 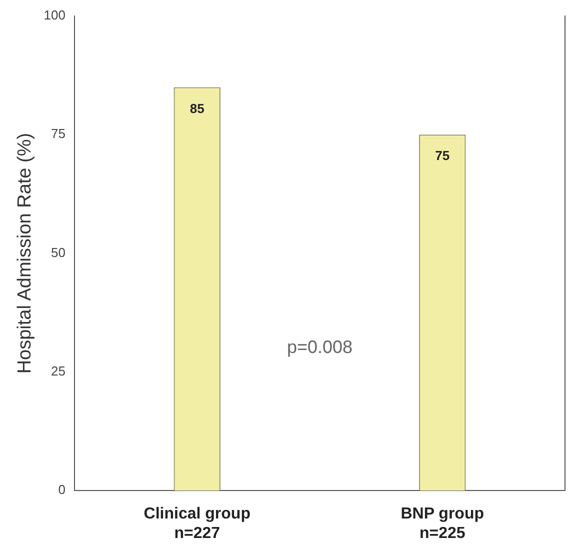 What do you see at coordinates (442, 524) in the screenshot?
I see `x-tick-label: BNP group n=225` at bounding box center [442, 524].